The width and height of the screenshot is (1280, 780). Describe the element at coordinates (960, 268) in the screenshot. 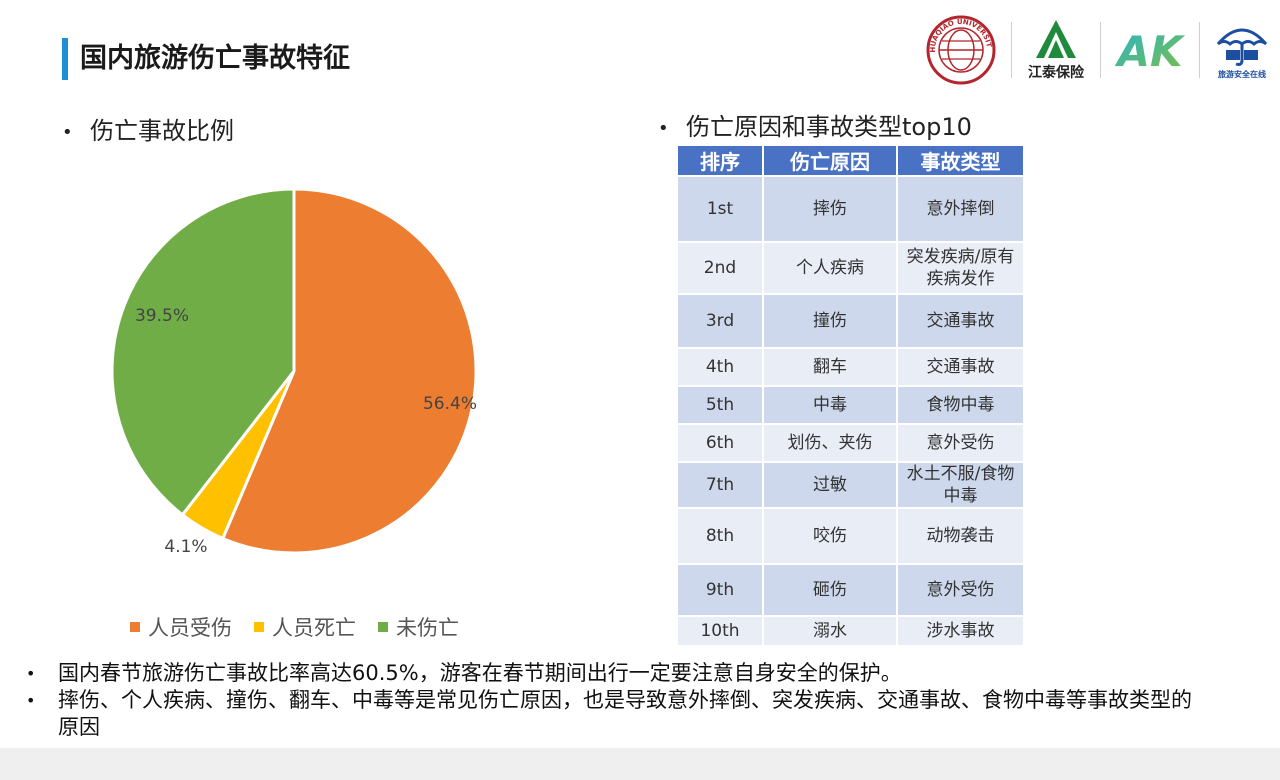

I see `type-cell: 突发疾病/原有疾病发作` at that location.